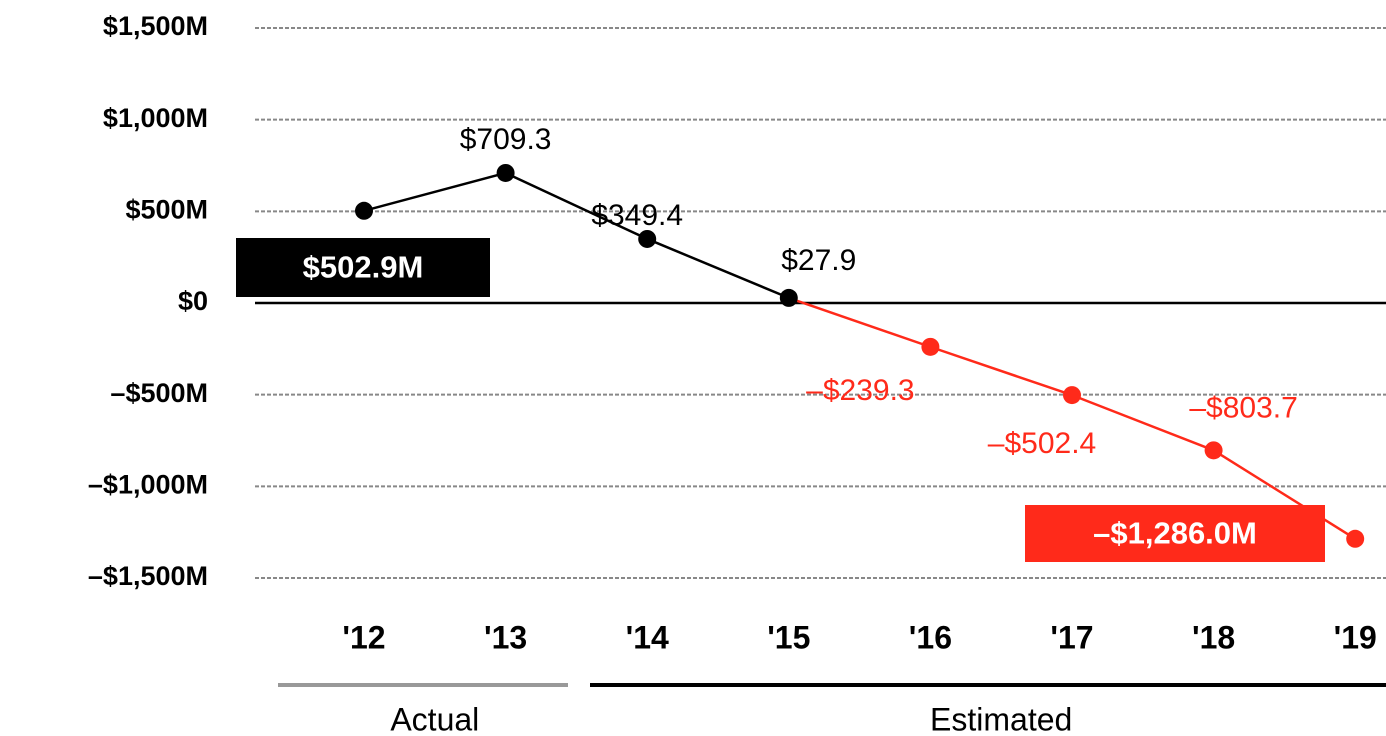  Describe the element at coordinates (148, 484) in the screenshot. I see `y-tick-label: –$1,000M` at that location.